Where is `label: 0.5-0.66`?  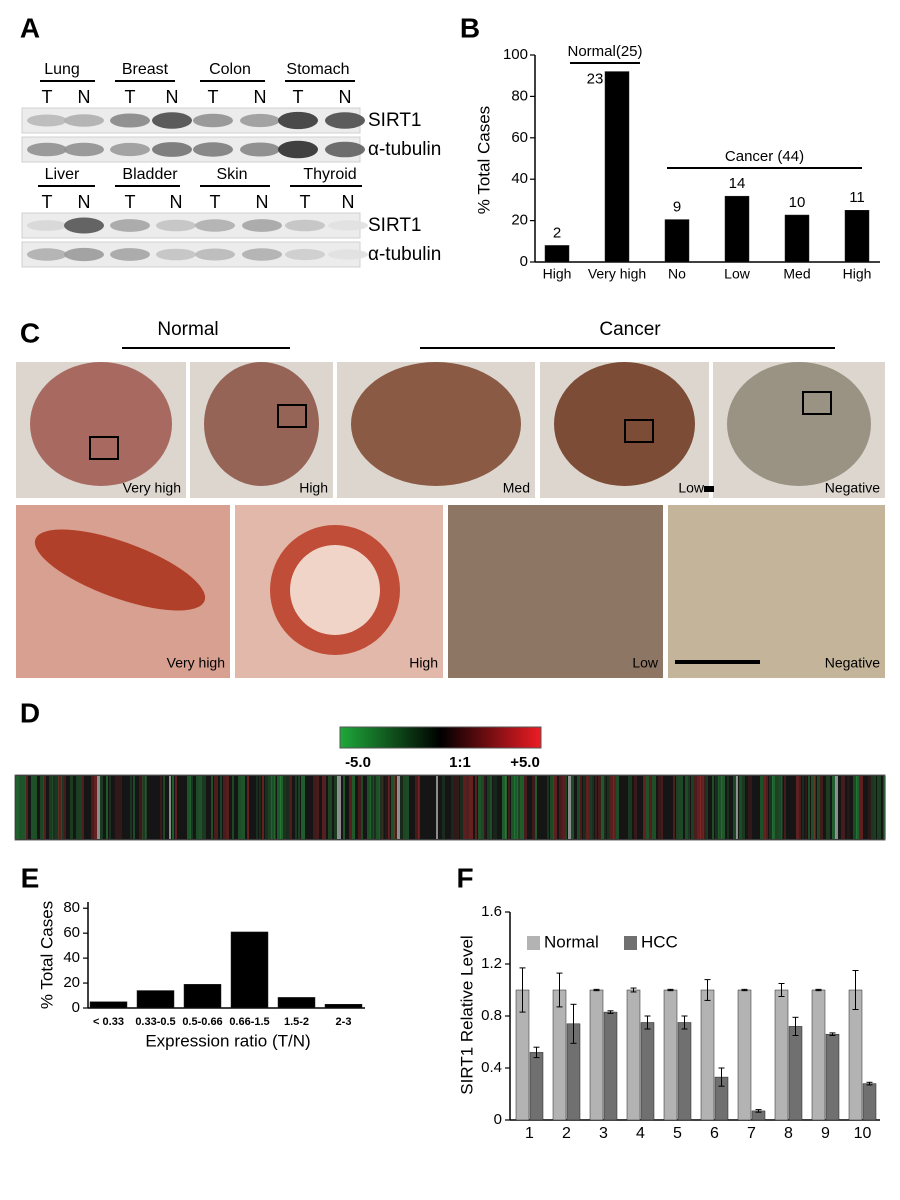
label: 0.5-0.66 is located at coordinates (202, 1022).